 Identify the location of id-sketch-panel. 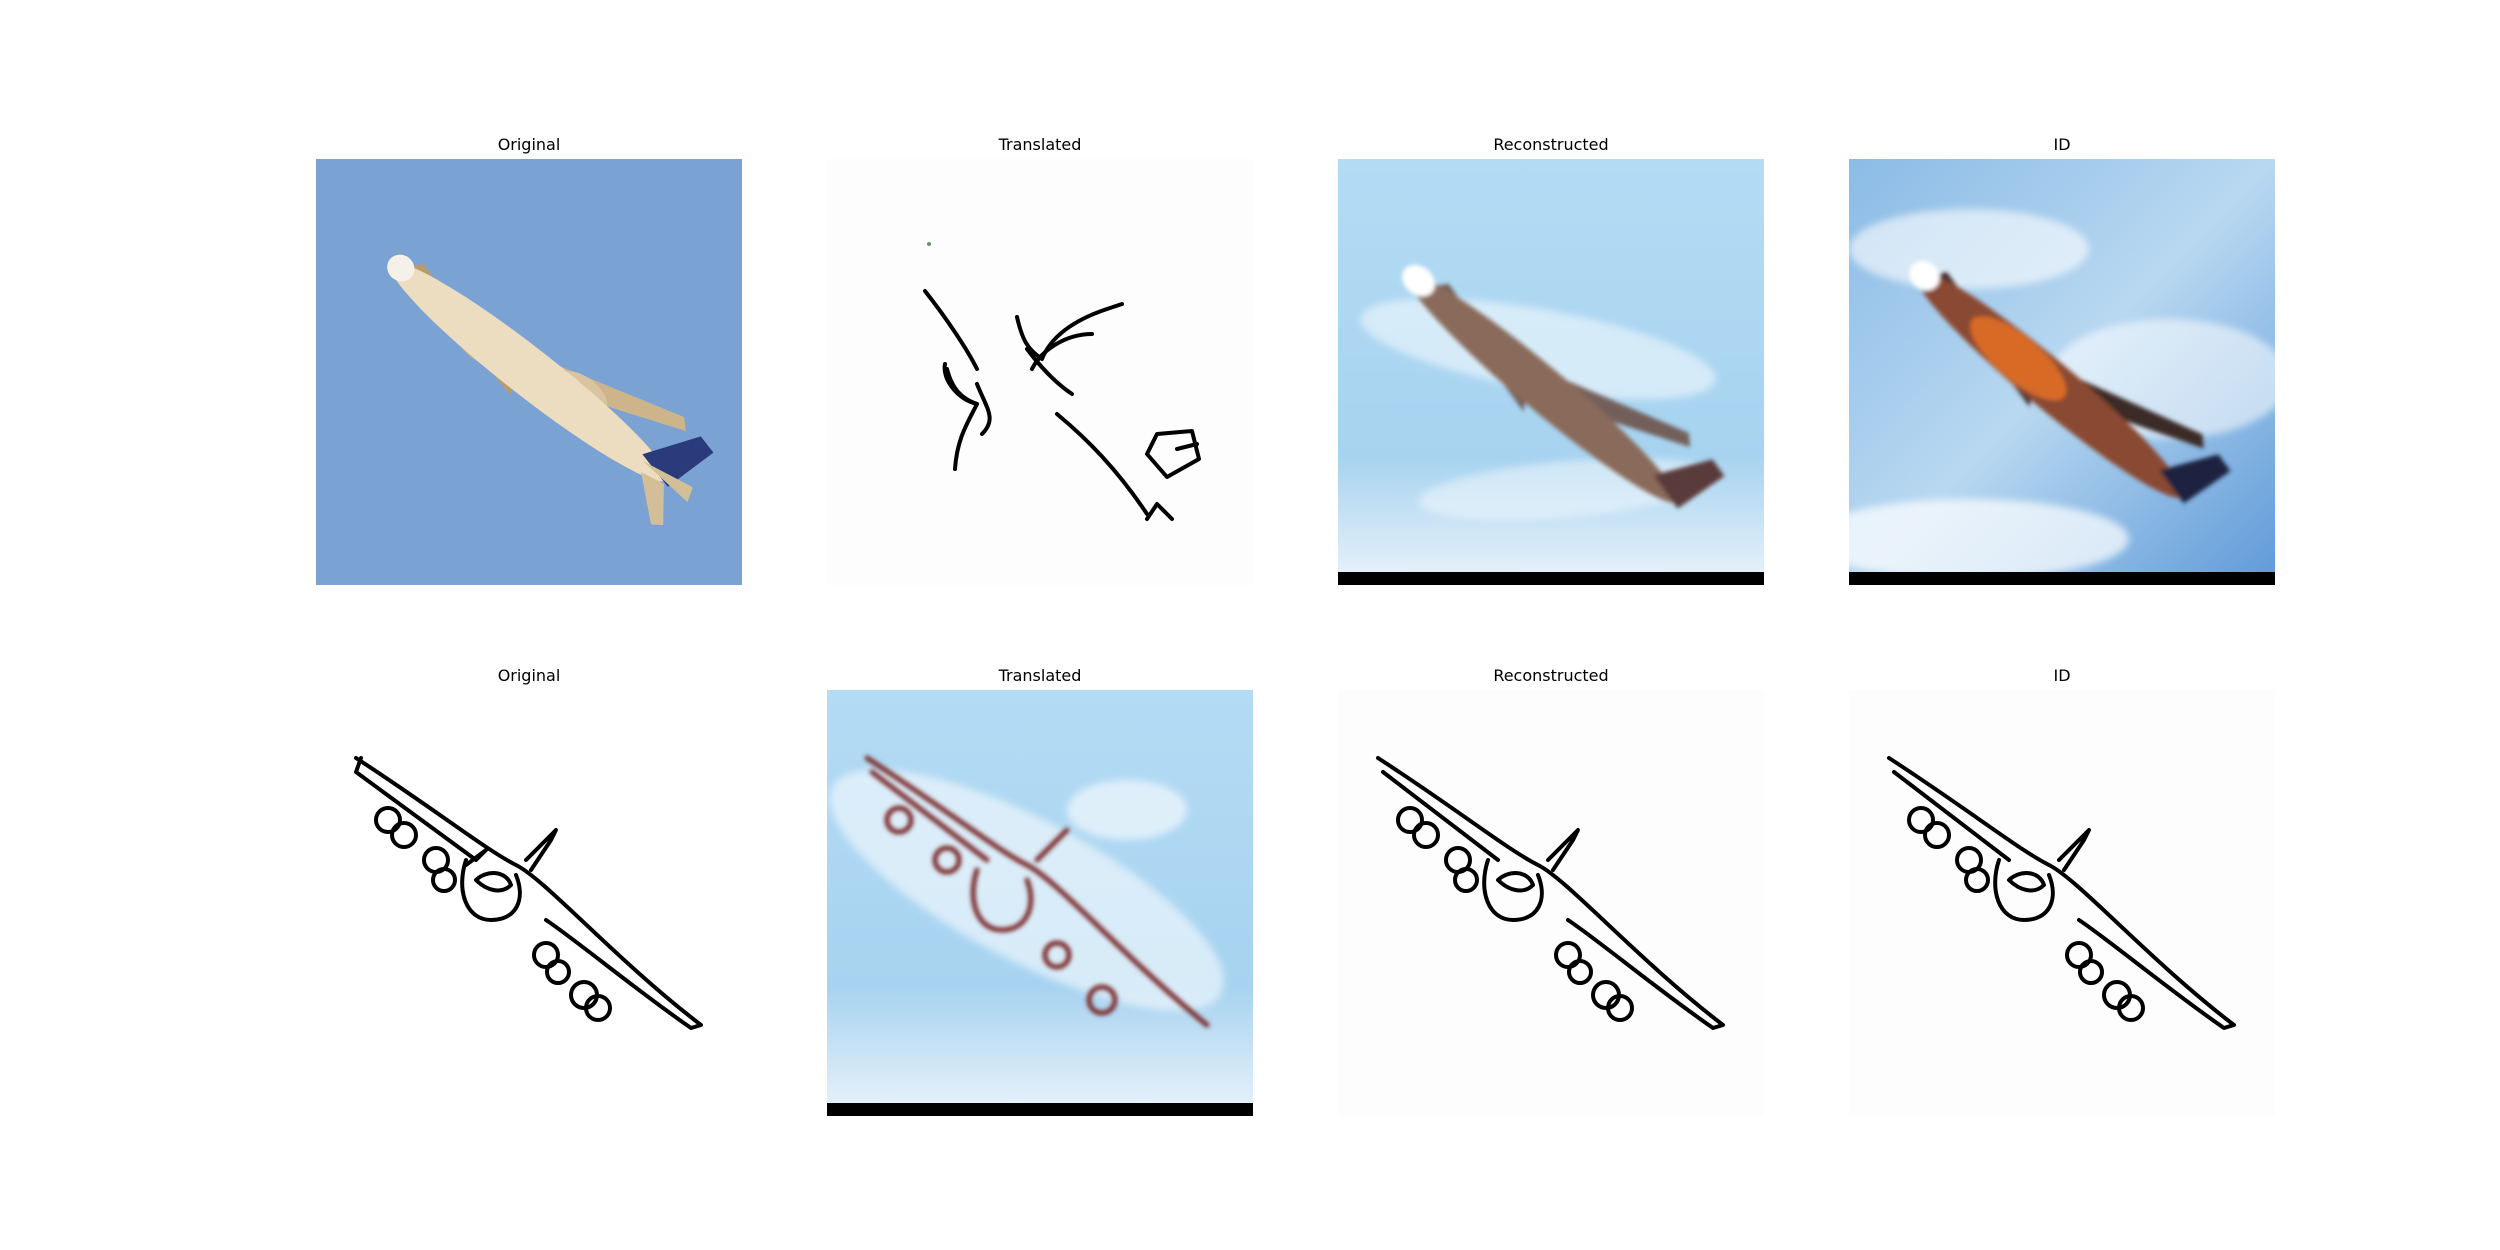
(2062, 903).